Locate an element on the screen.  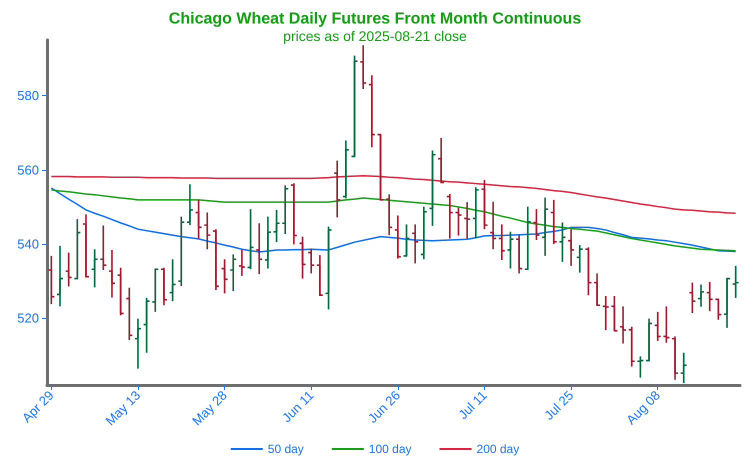
x-tick-label: Aug 08 is located at coordinates (643, 408).